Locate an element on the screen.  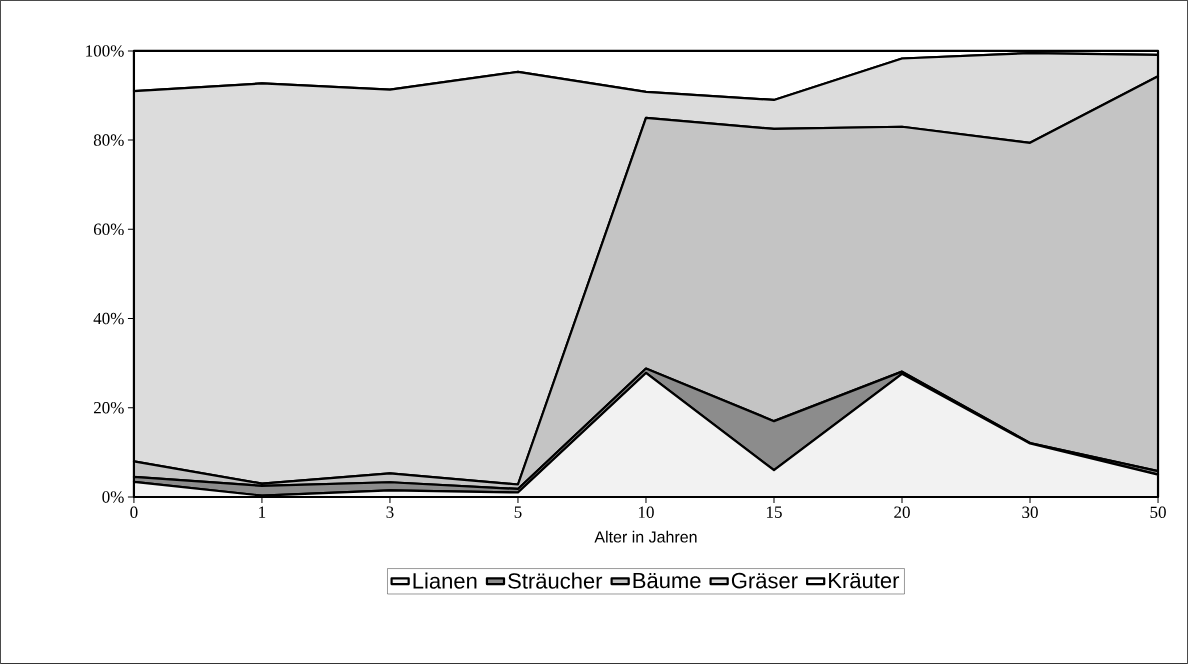
x-tick-label: 5 is located at coordinates (518, 512).